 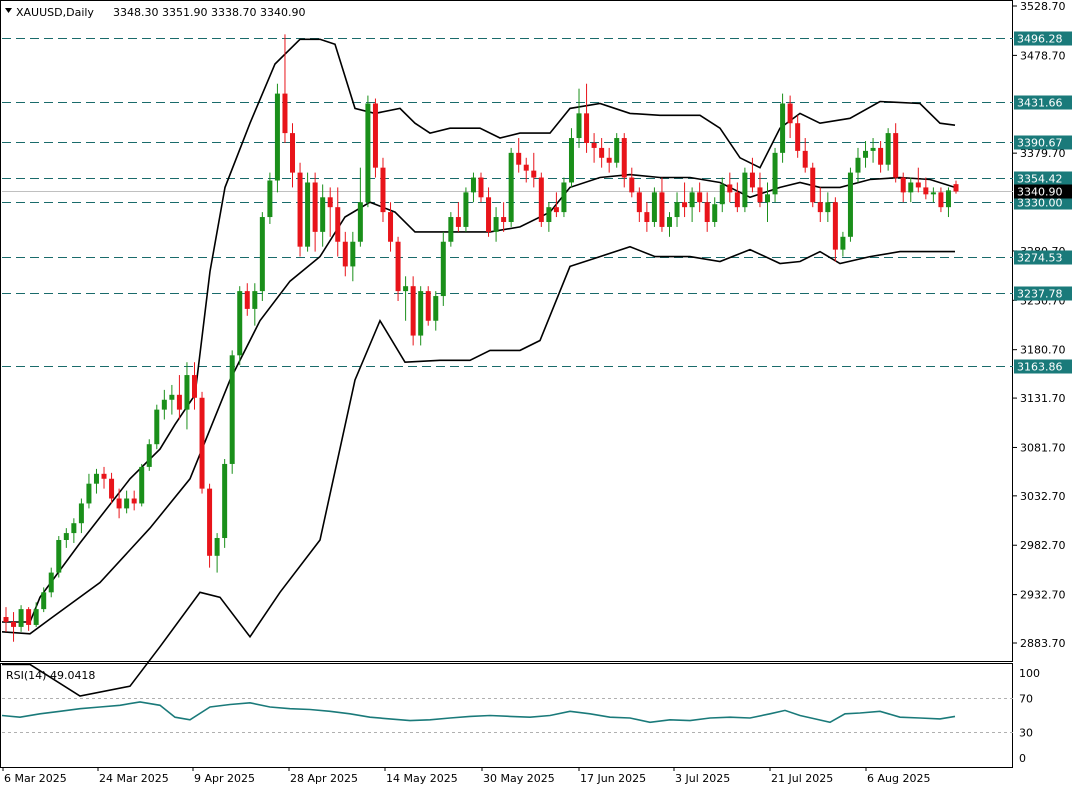 I want to click on rsi-line, so click(x=478, y=712).